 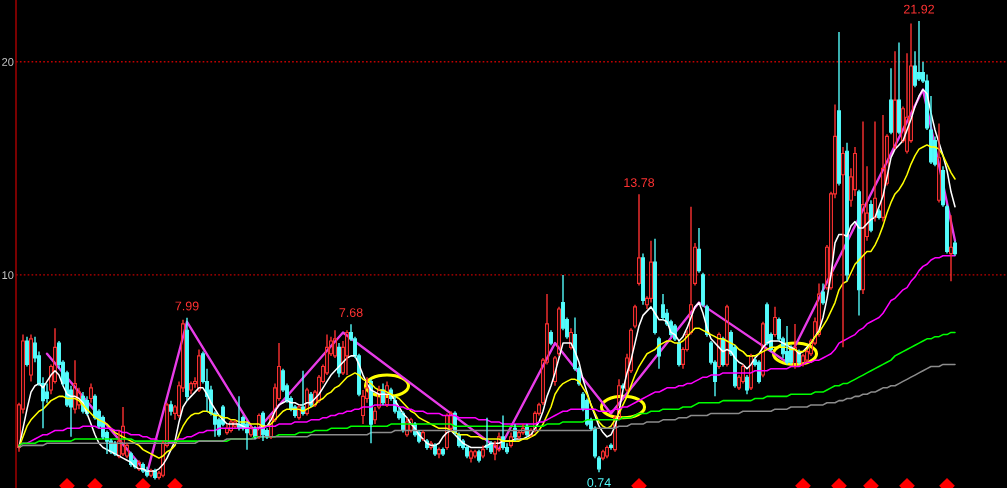 I want to click on annotation: 21.92, so click(x=919, y=9).